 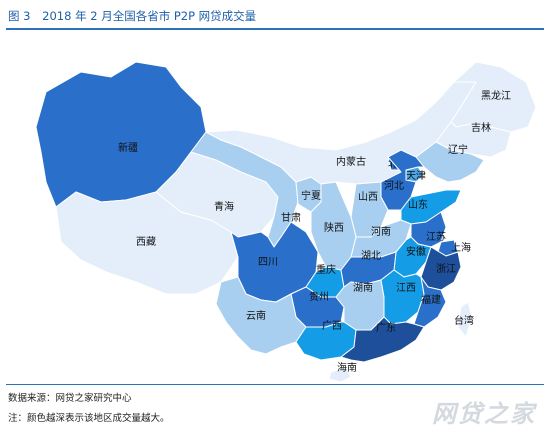 I want to click on label-sichuan: 四川, so click(x=268, y=262).